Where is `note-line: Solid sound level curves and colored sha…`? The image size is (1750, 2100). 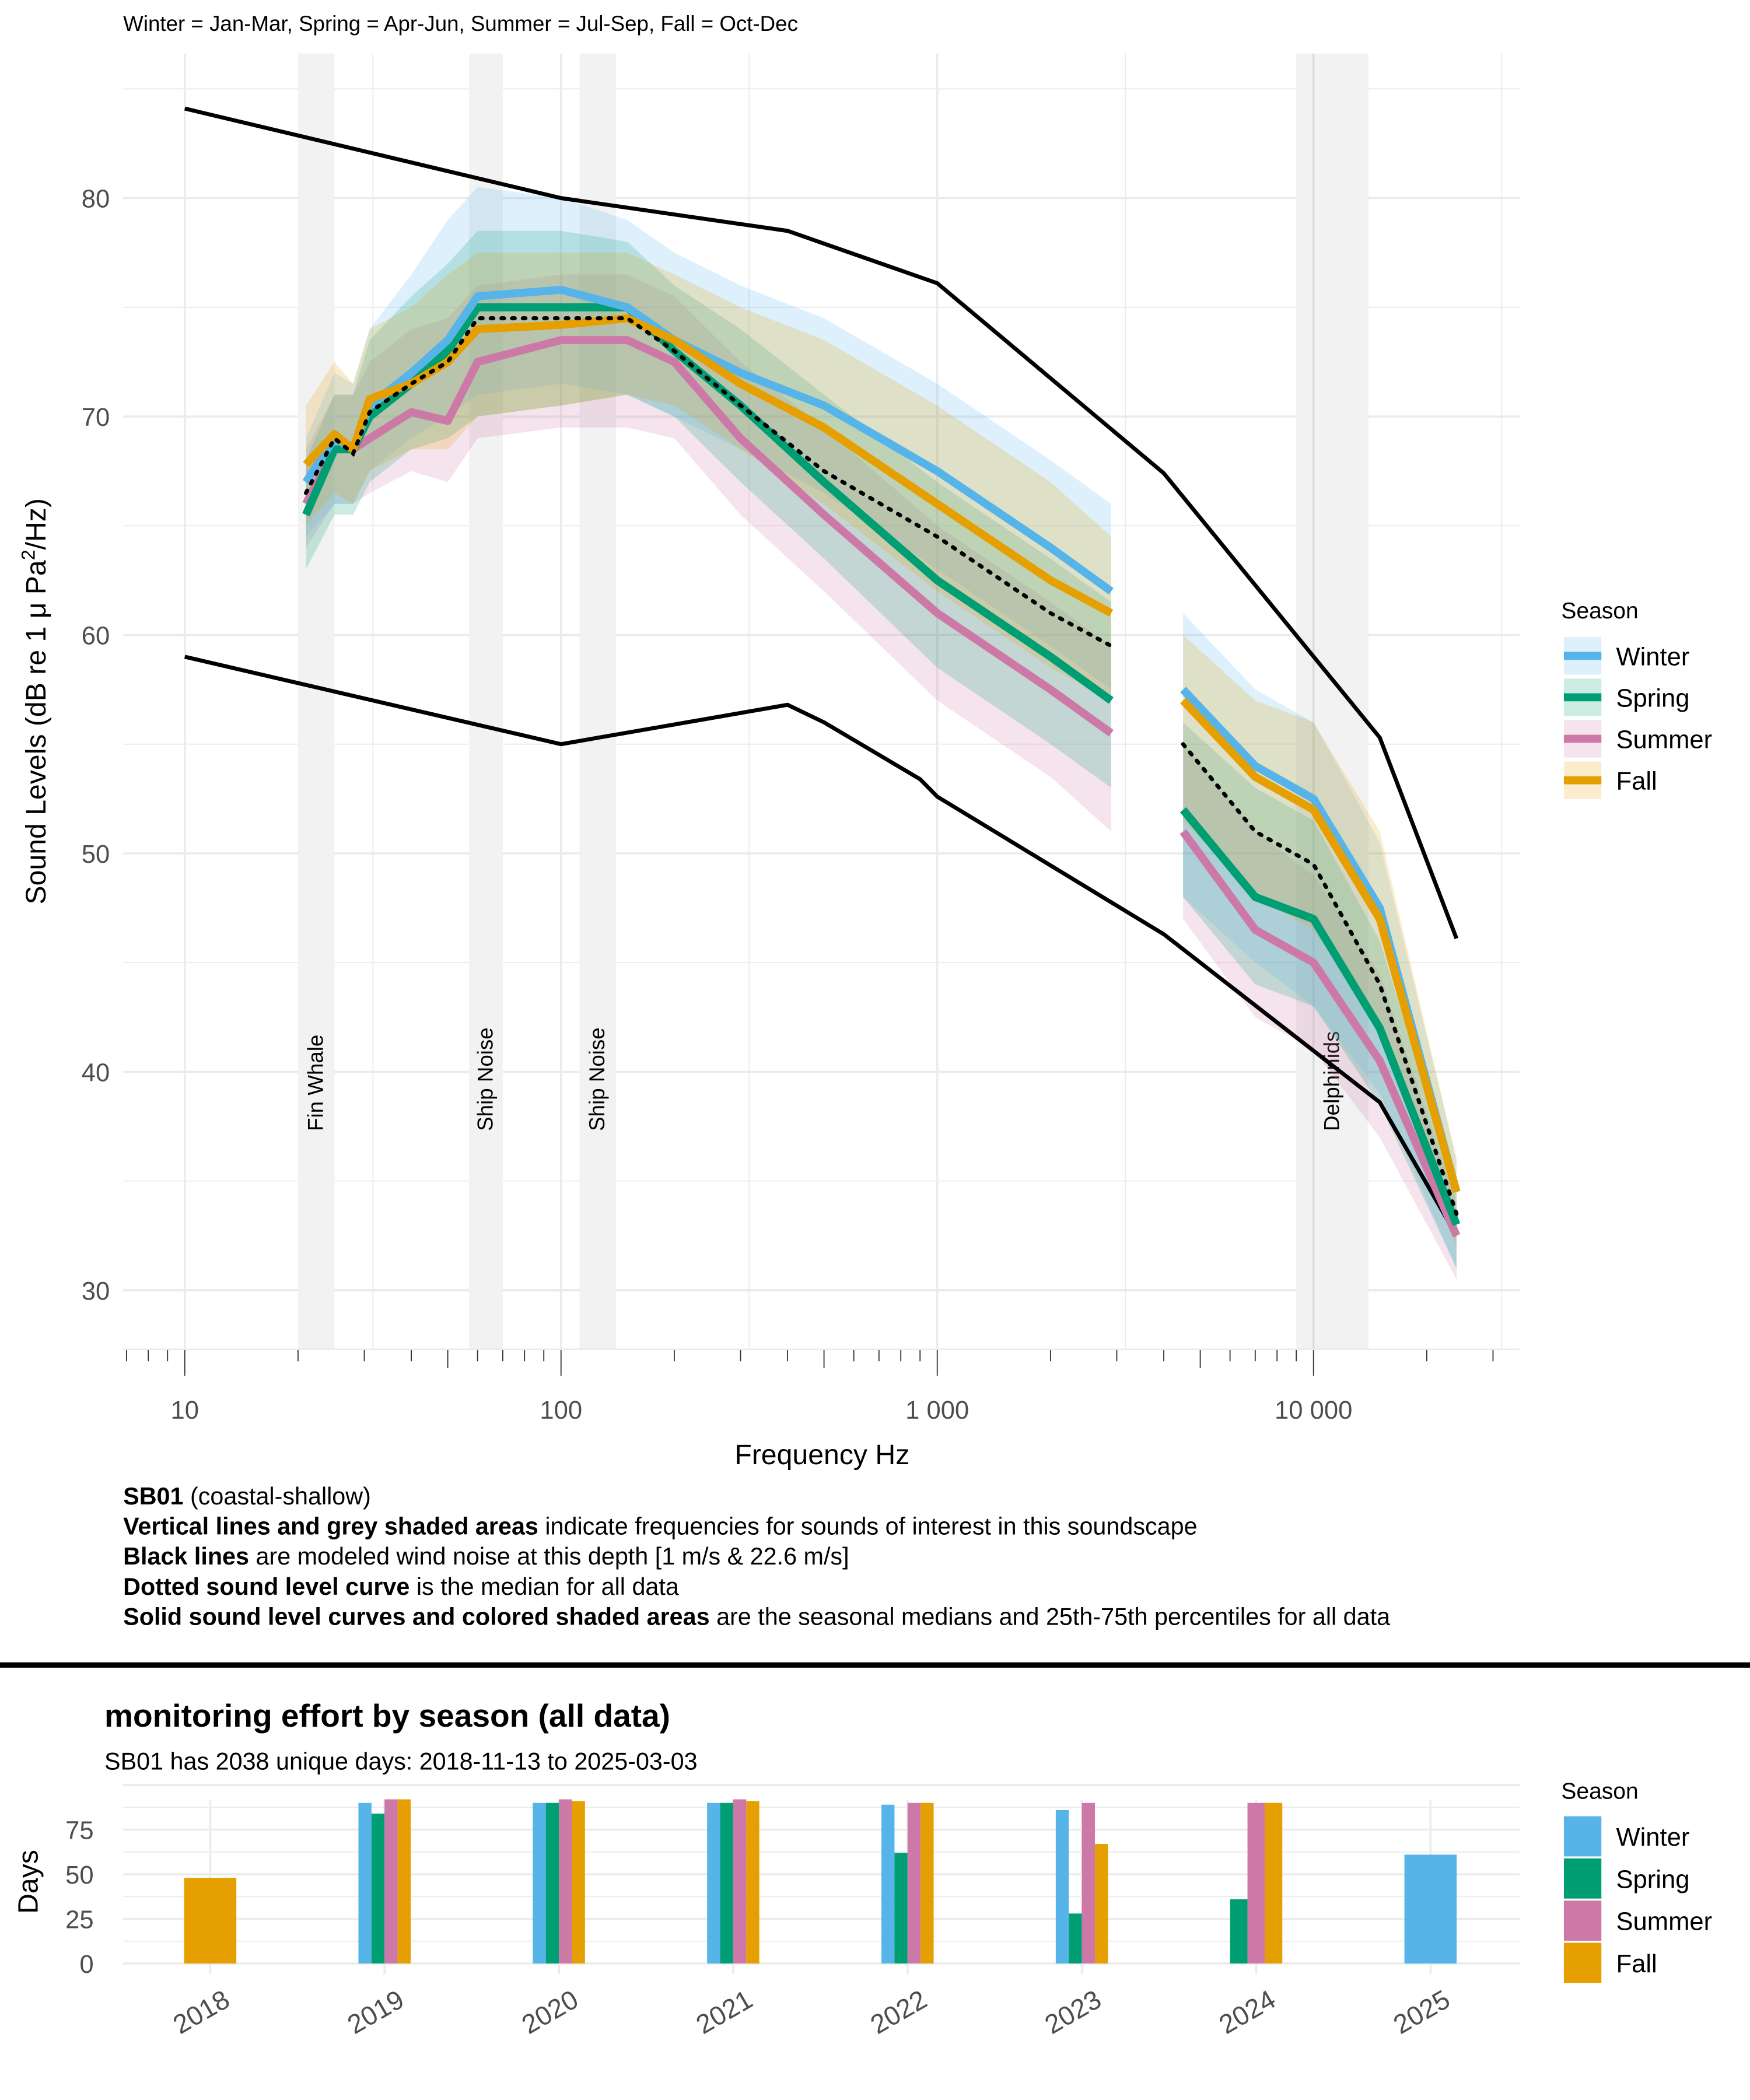
note-line: Solid sound level curves and colored sha… is located at coordinates (757, 1616).